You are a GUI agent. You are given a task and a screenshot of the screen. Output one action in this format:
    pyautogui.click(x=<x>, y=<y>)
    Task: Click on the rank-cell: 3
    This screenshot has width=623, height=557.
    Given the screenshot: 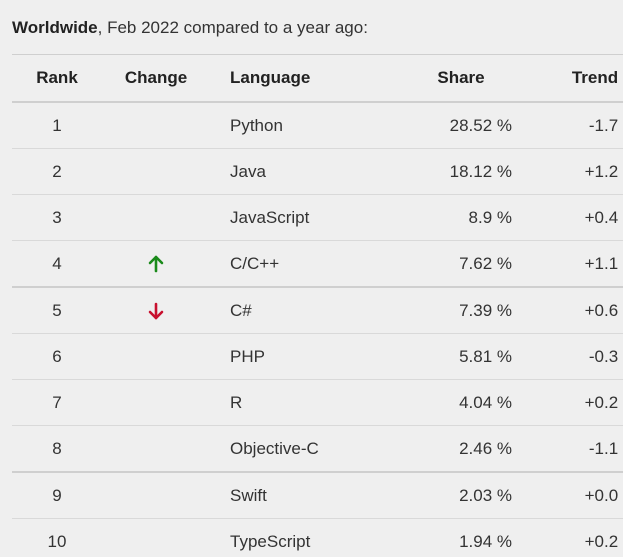 What is the action you would take?
    pyautogui.click(x=57, y=217)
    